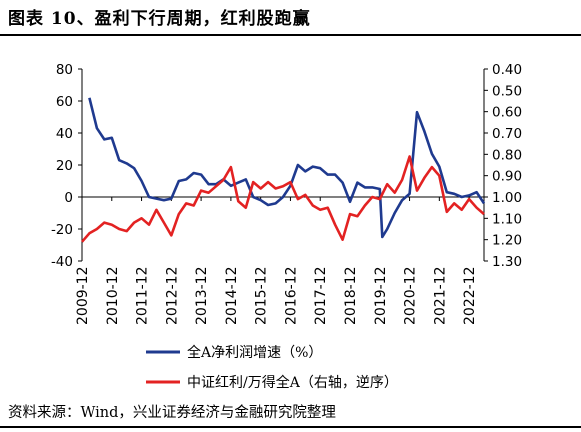 The height and width of the screenshot is (432, 581). I want to click on x-tick-label: 2013-12, so click(202, 296).